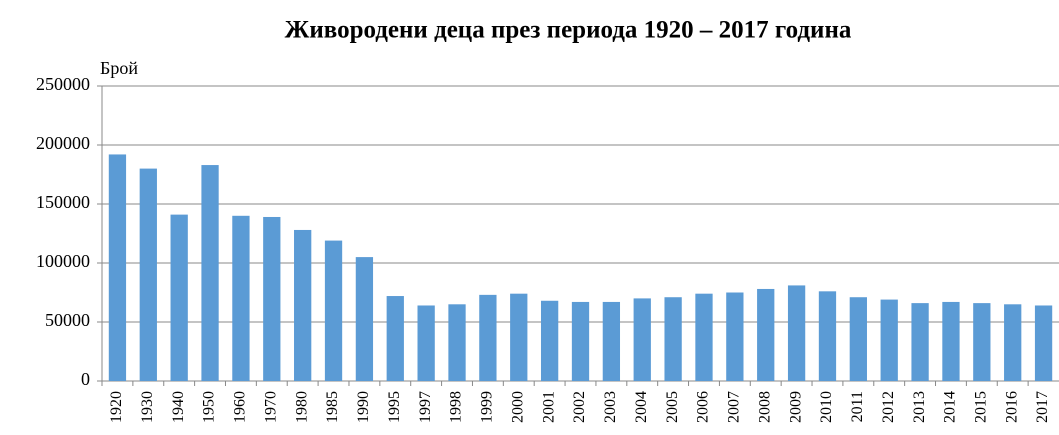  Describe the element at coordinates (363, 407) in the screenshot. I see `x-tick-label: 1990` at that location.